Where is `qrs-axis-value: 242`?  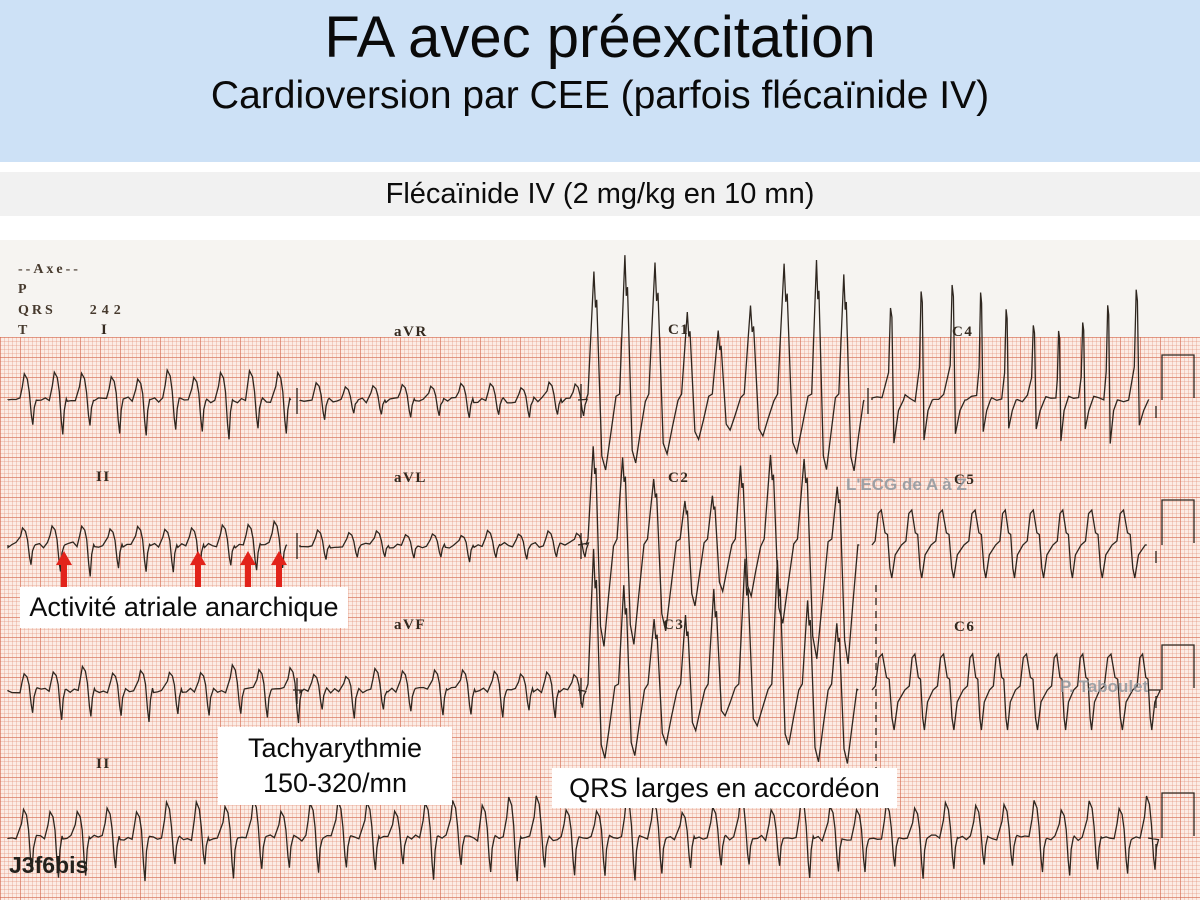 qrs-axis-value: 242 is located at coordinates (107, 310).